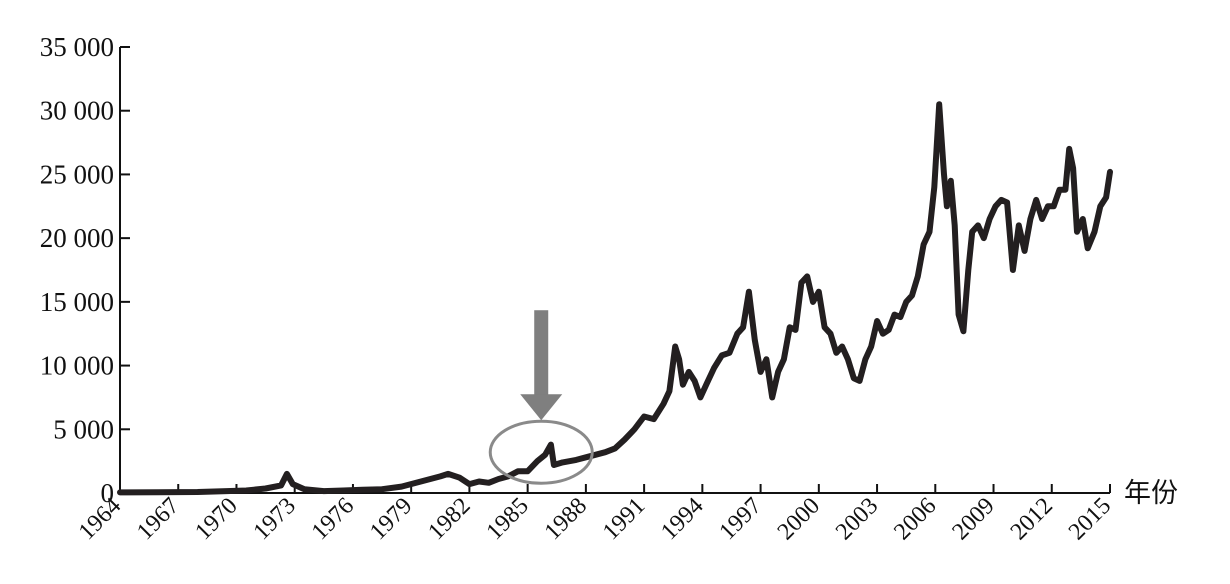  I want to click on arrow-shaft, so click(541, 353).